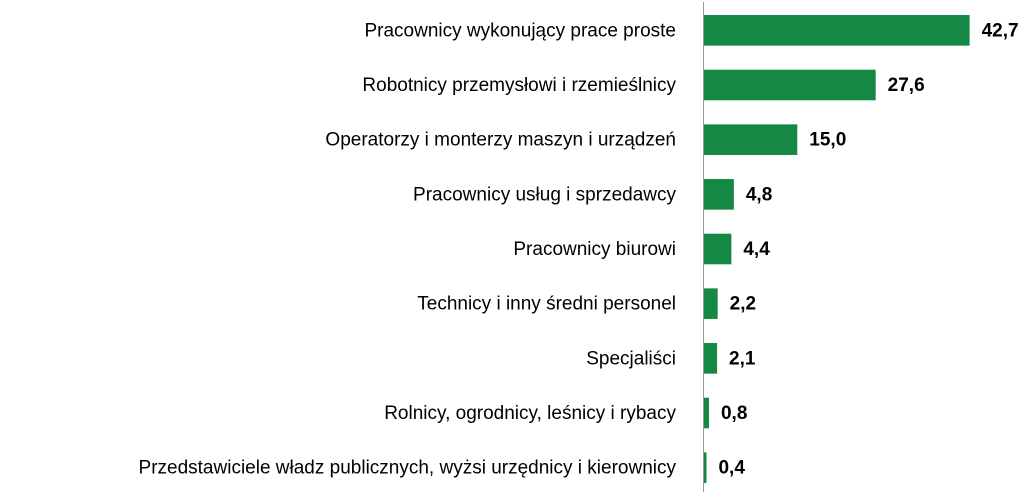 This screenshot has height=492, width=1033. Describe the element at coordinates (519, 85) in the screenshot. I see `category-label: Robotnicy przemysłowi i rzemieślnicy` at that location.